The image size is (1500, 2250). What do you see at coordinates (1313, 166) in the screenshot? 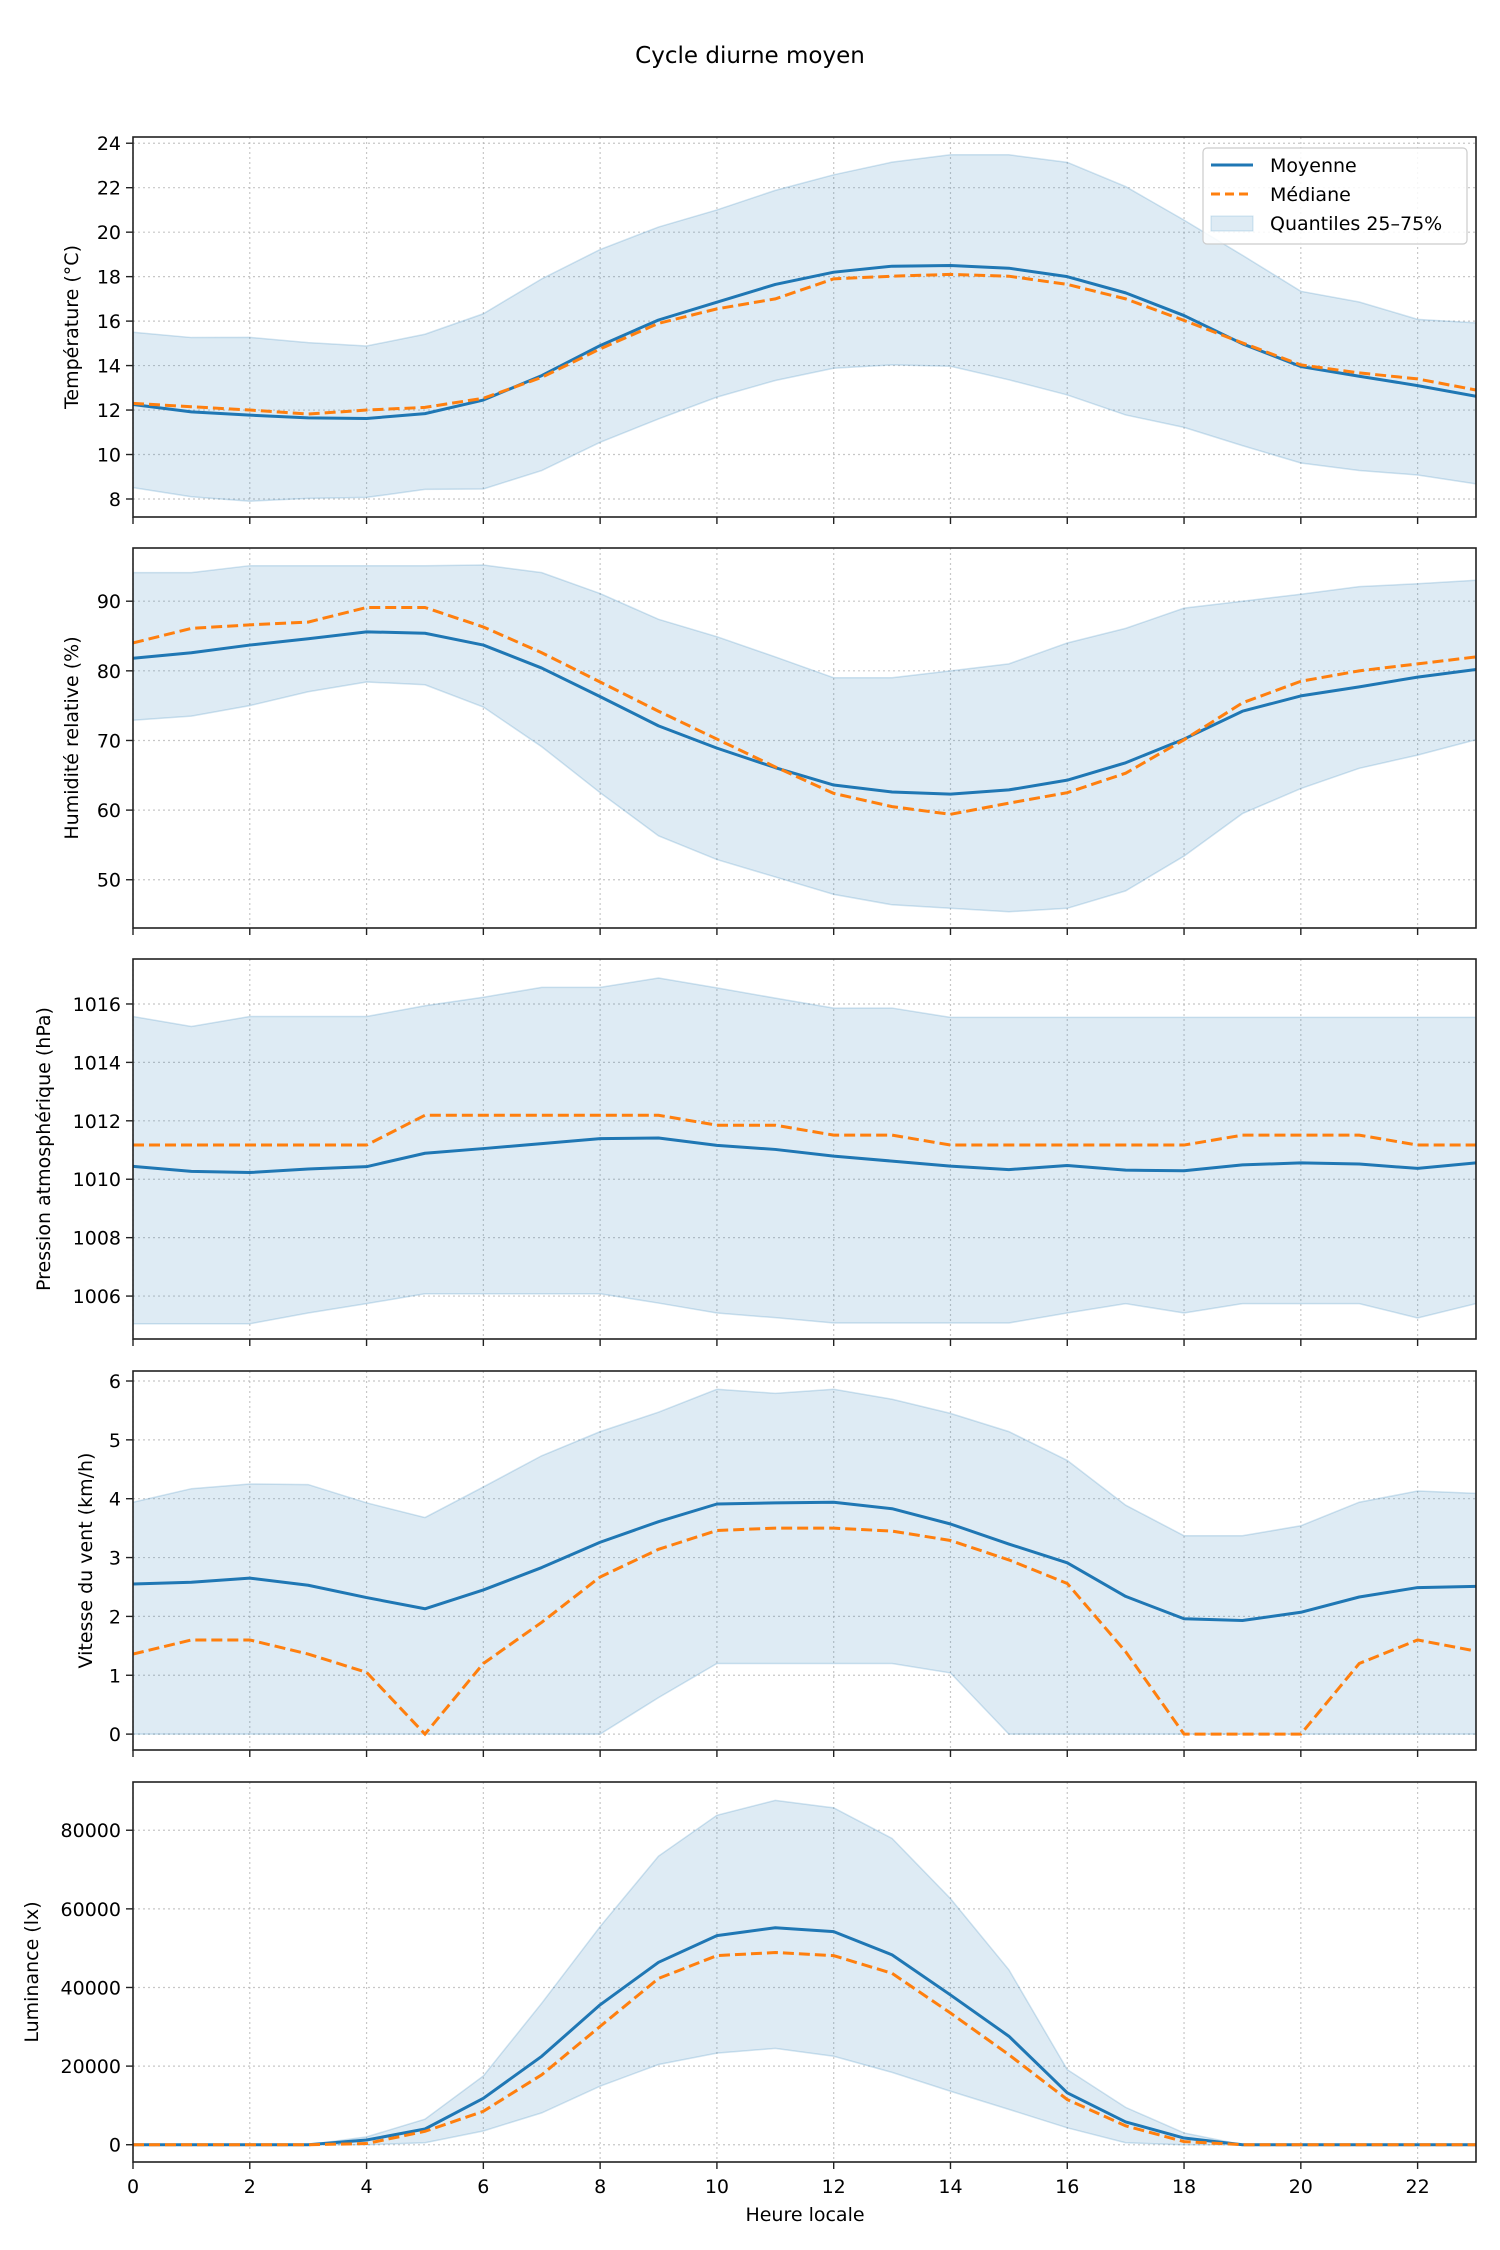
I see `legend-entry: Moyenne` at bounding box center [1313, 166].